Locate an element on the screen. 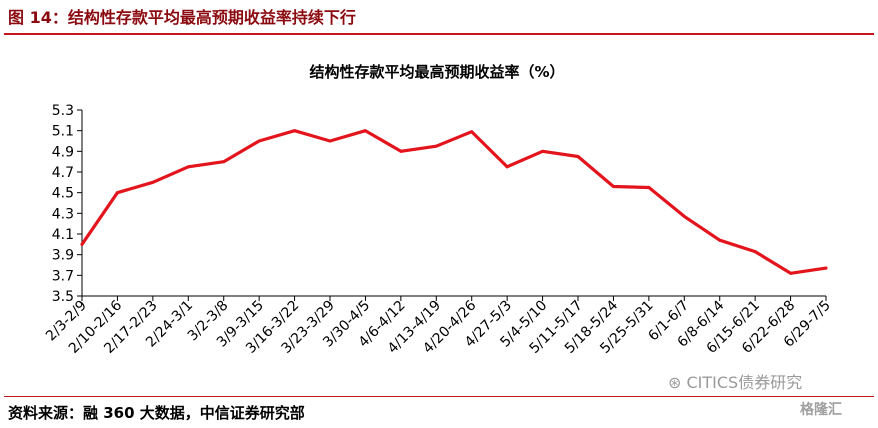 The height and width of the screenshot is (428, 878). wechat-icon: ⊛ is located at coordinates (677, 382).